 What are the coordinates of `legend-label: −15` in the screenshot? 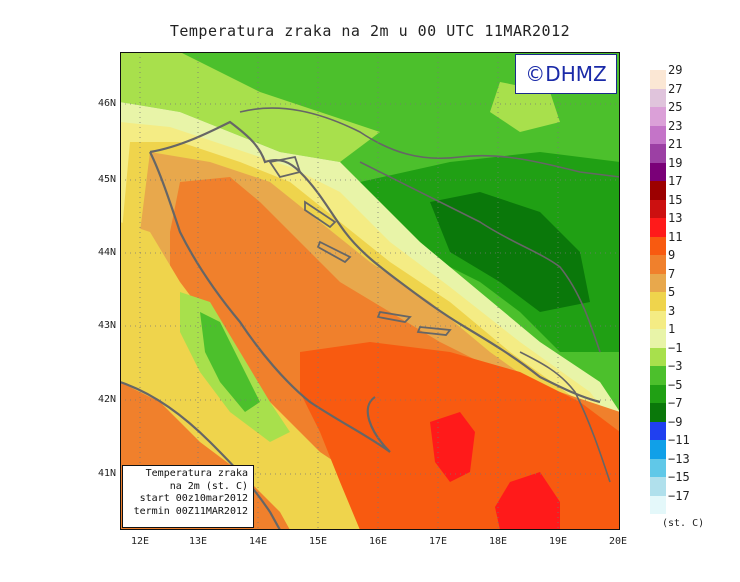 It's located at (679, 477).